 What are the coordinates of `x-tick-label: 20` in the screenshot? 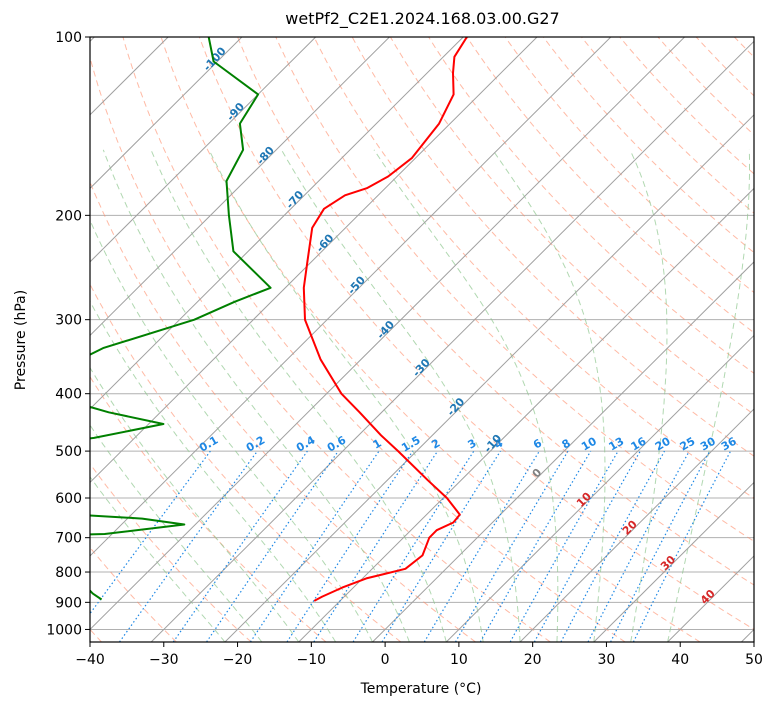 It's located at (533, 660).